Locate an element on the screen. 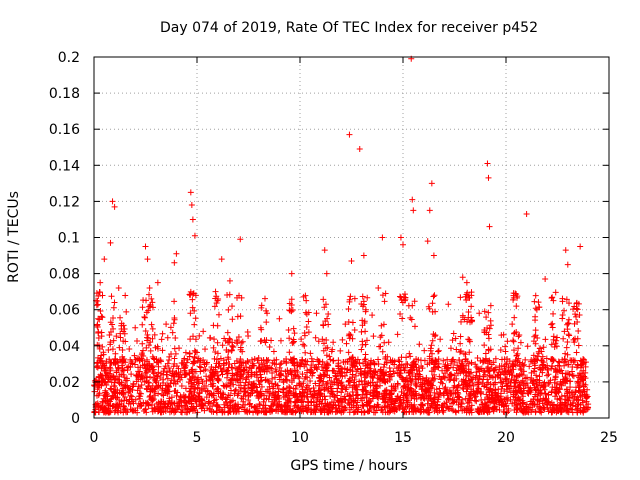 This screenshot has height=480, width=640. x-axis-tick-labels: 0 5 10 15 20 25 is located at coordinates (354, 438).